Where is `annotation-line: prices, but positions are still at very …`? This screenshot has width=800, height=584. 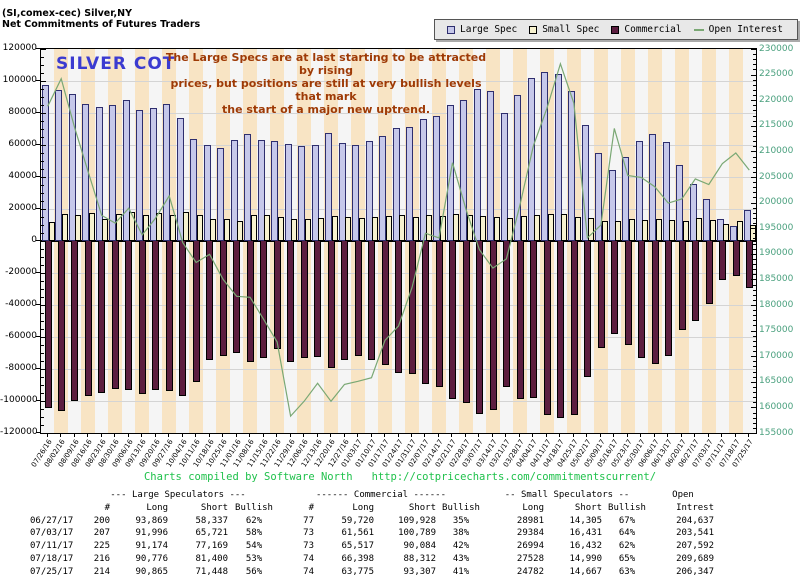
annotation-line: prices, but positions are still at very … is located at coordinates (326, 90).